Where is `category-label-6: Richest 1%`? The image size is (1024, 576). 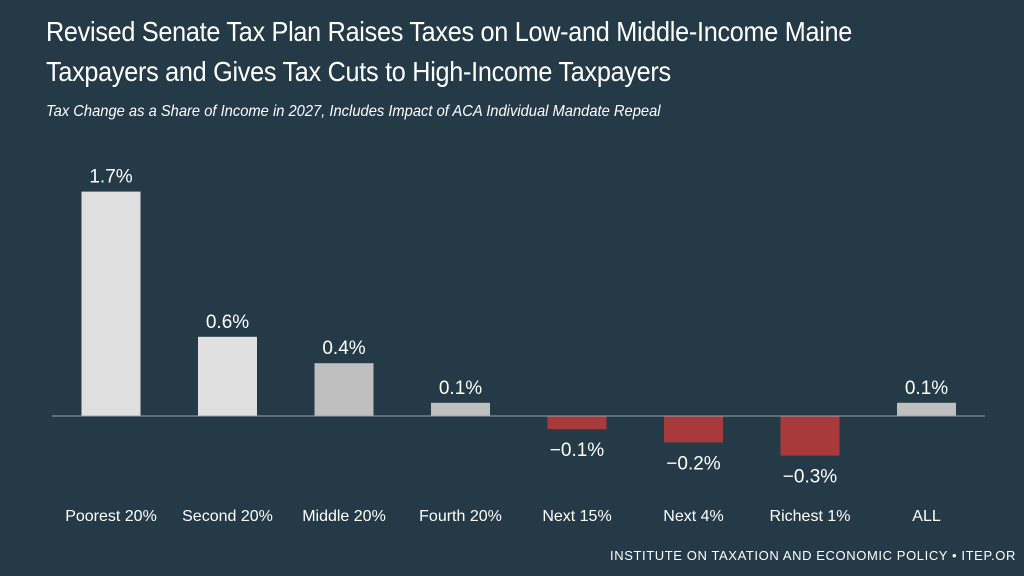 category-label-6: Richest 1% is located at coordinates (810, 516).